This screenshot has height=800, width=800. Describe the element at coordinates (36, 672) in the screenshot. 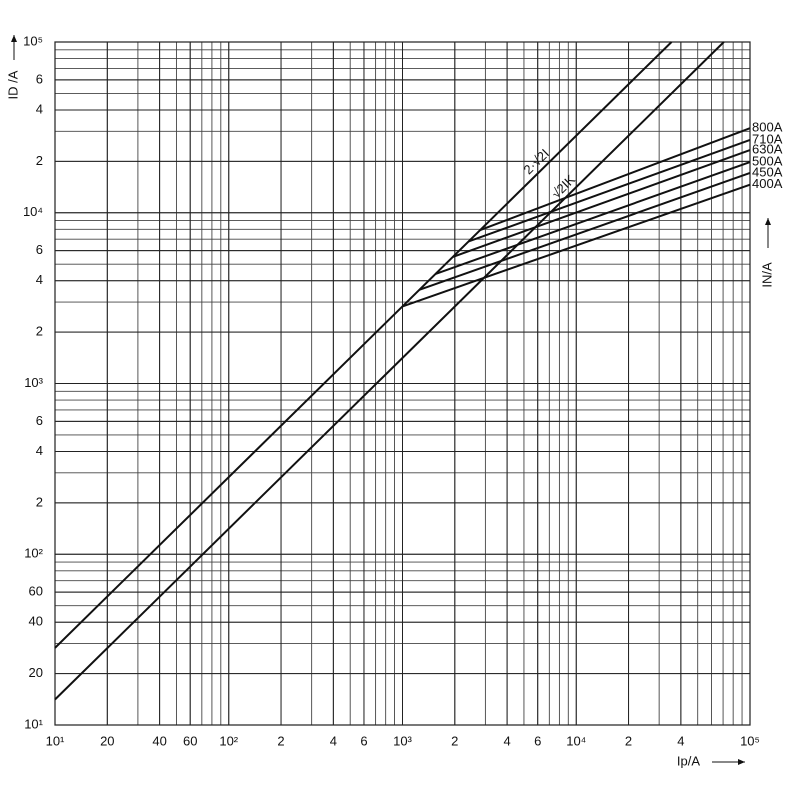

I see `y-tick-label: 20` at that location.